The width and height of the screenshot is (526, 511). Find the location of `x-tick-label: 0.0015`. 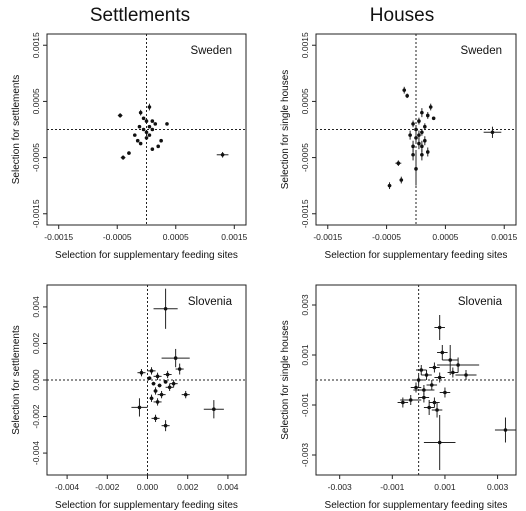

x-tick-label: 0.0015 is located at coordinates (504, 237).